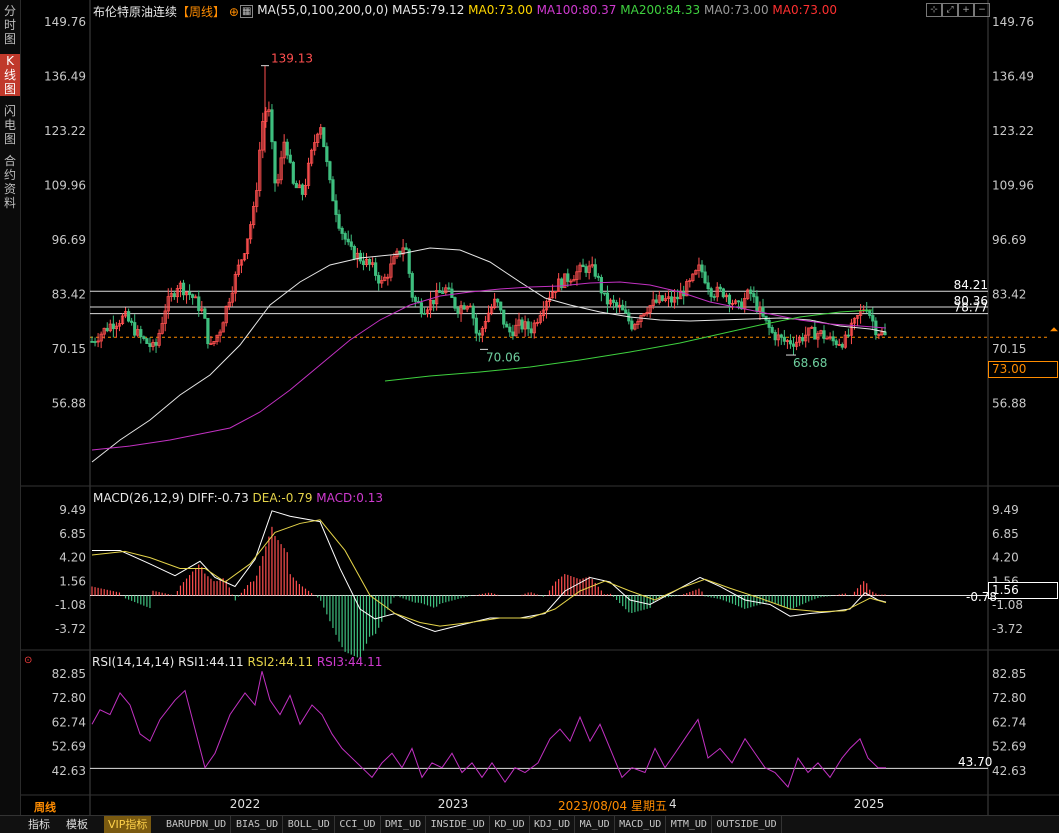  I want to click on indicator-tab-bias_ud: BIAS_UD, so click(258, 824).